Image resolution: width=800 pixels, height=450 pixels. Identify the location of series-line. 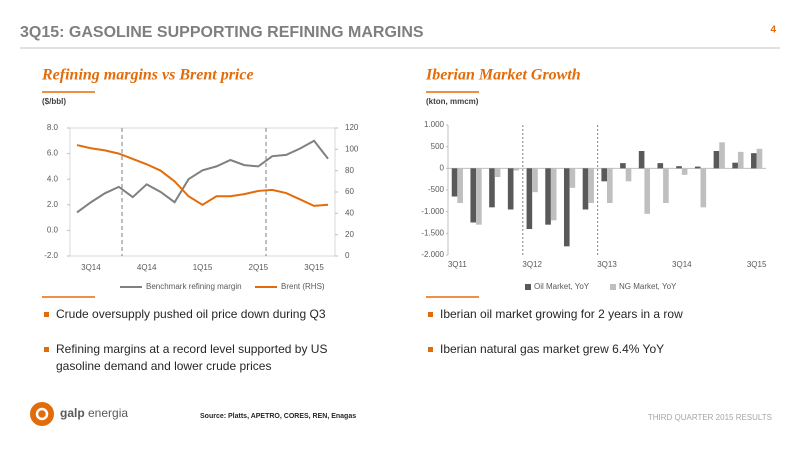
(202, 175).